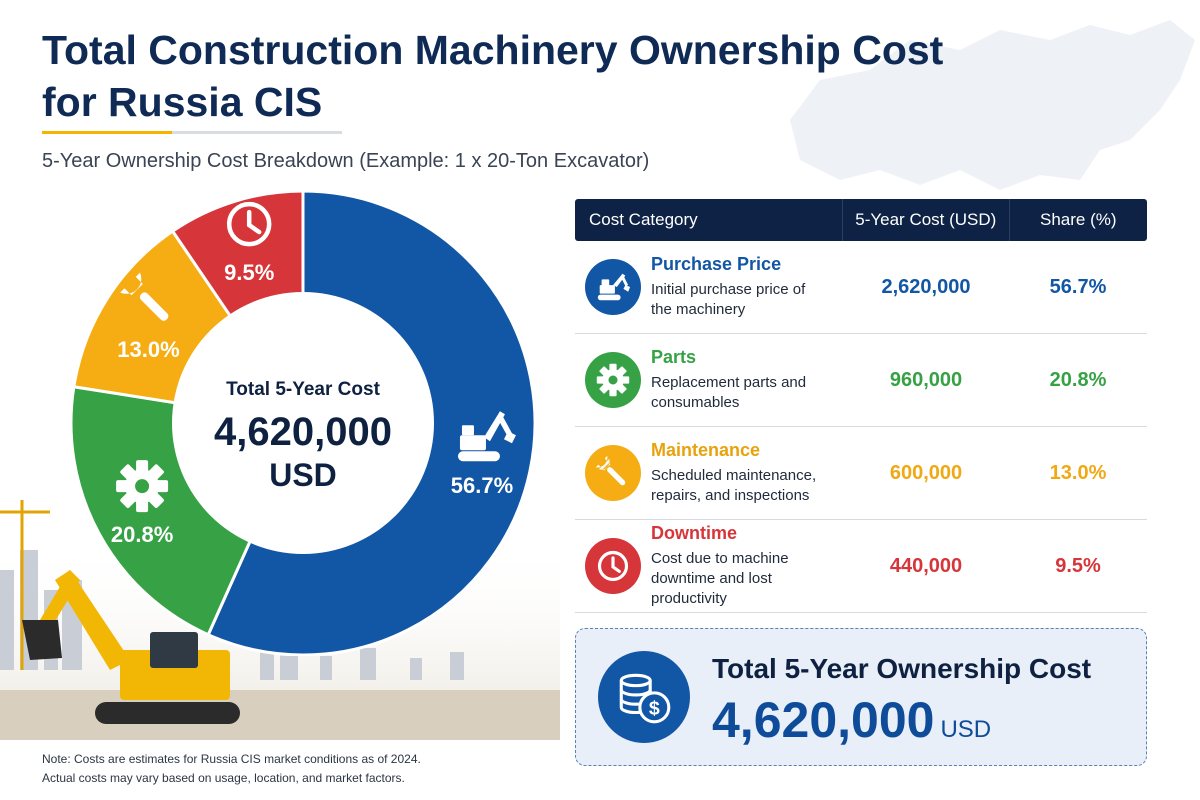  I want to click on row-description-line-1: Replacement parts and, so click(729, 382).